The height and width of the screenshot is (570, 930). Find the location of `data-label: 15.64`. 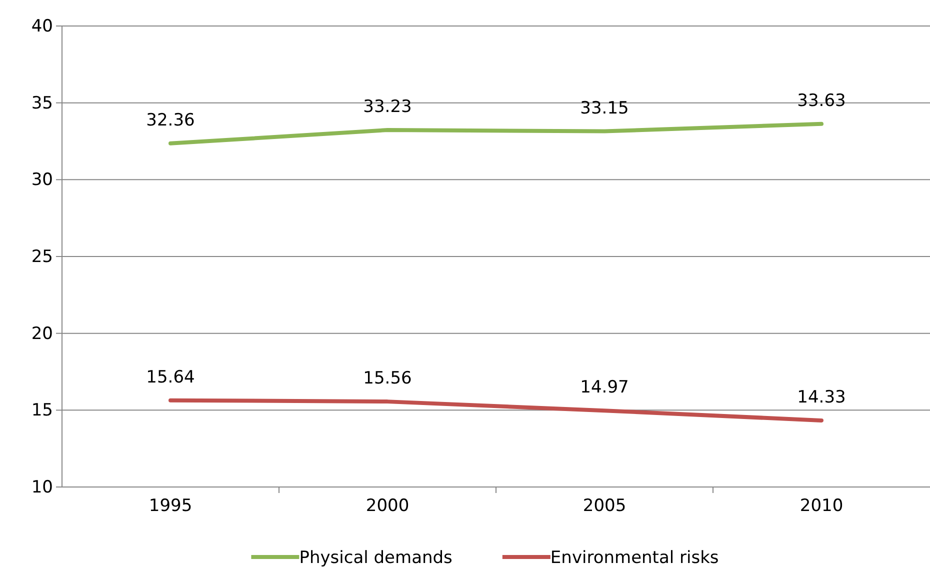

data-label: 15.64 is located at coordinates (170, 377).